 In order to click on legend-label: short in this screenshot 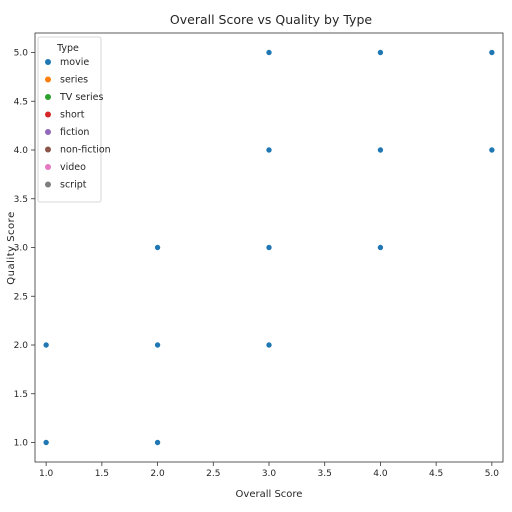, I will do `click(72, 115)`.